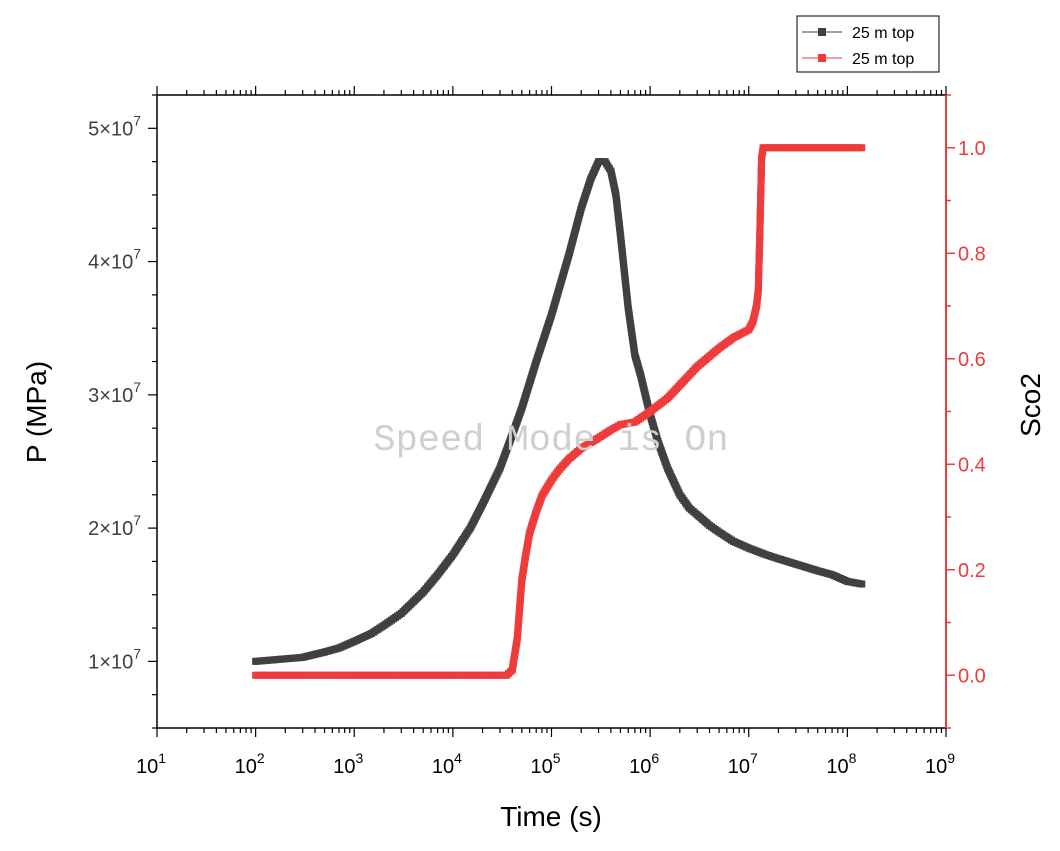 This screenshot has height=851, width=1060. Describe the element at coordinates (250, 764) in the screenshot. I see `x-tick-label: 10²` at that location.